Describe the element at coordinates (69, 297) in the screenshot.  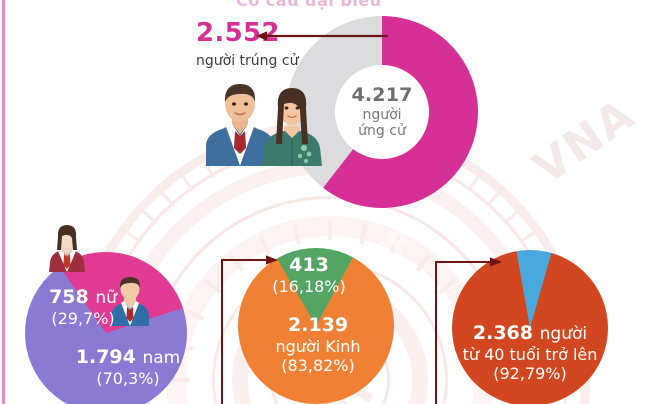
I see `female-number: 758` at that location.